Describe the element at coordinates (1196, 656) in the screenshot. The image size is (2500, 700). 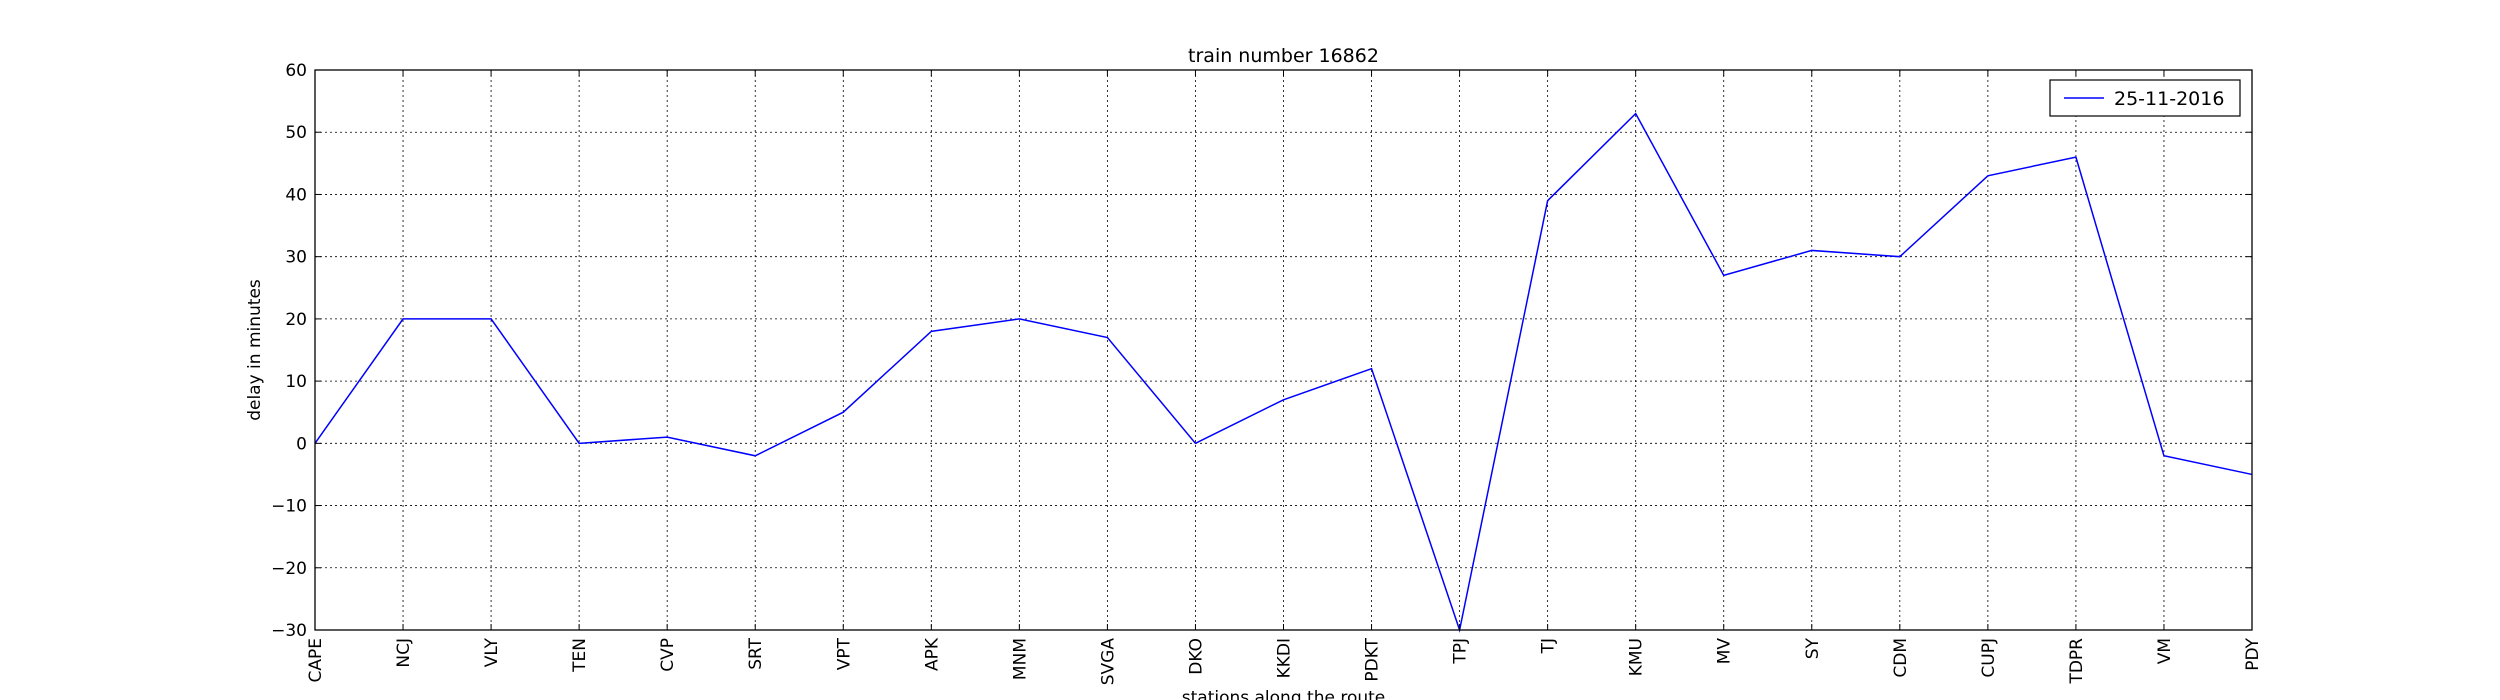
I see `x-tick-label: DKO` at that location.